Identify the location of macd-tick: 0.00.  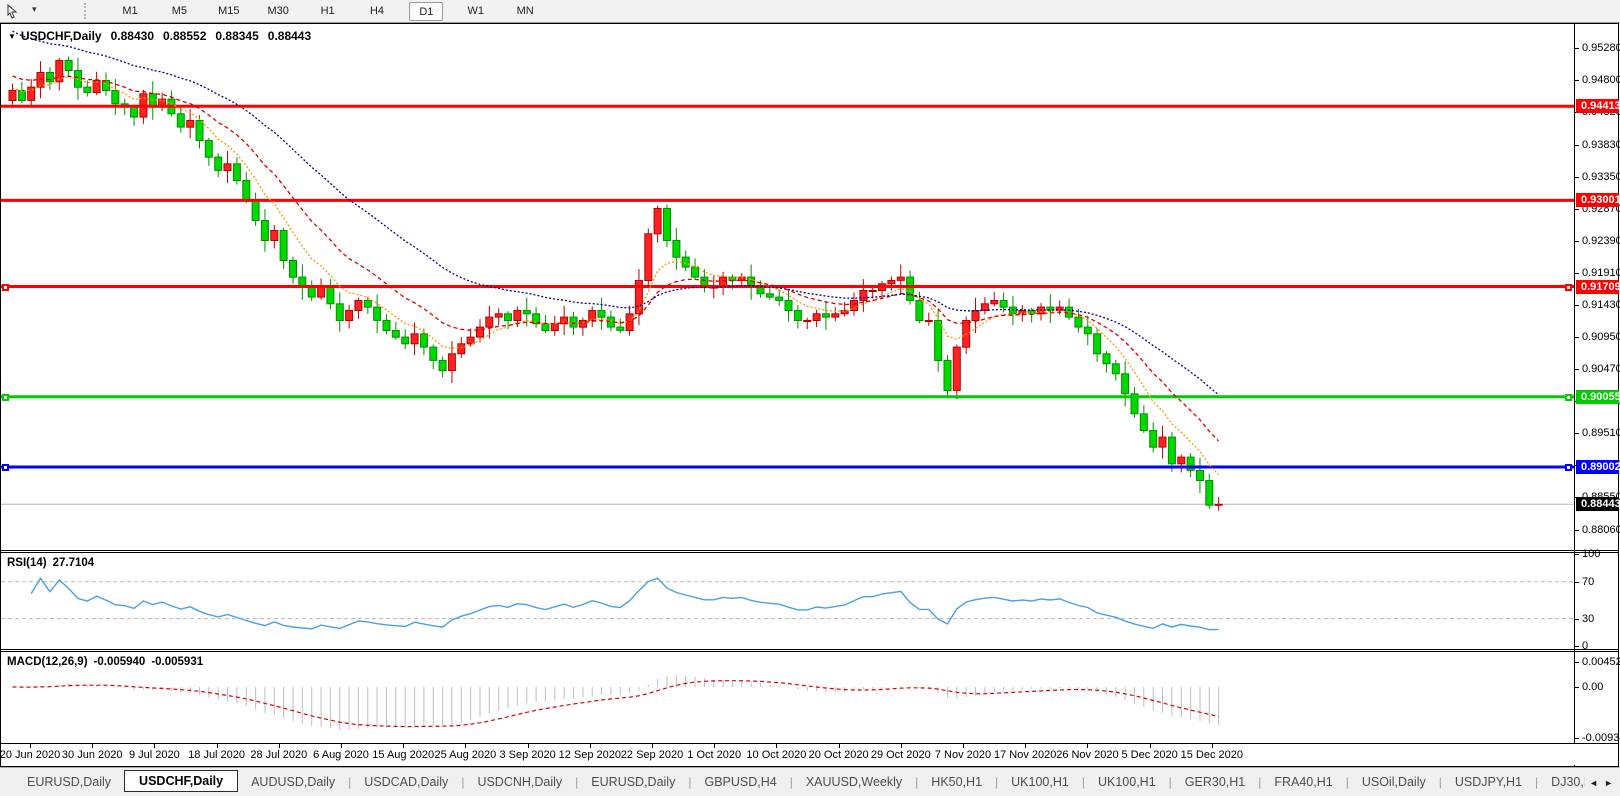
(1593, 687).